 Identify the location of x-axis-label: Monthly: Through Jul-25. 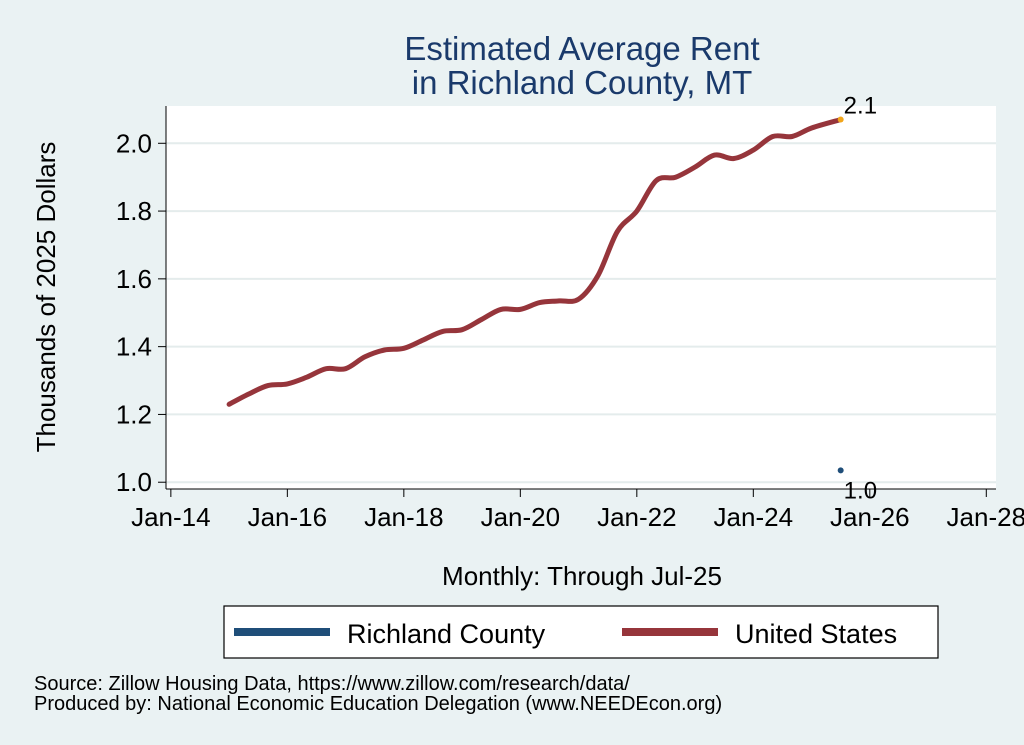
(582, 576).